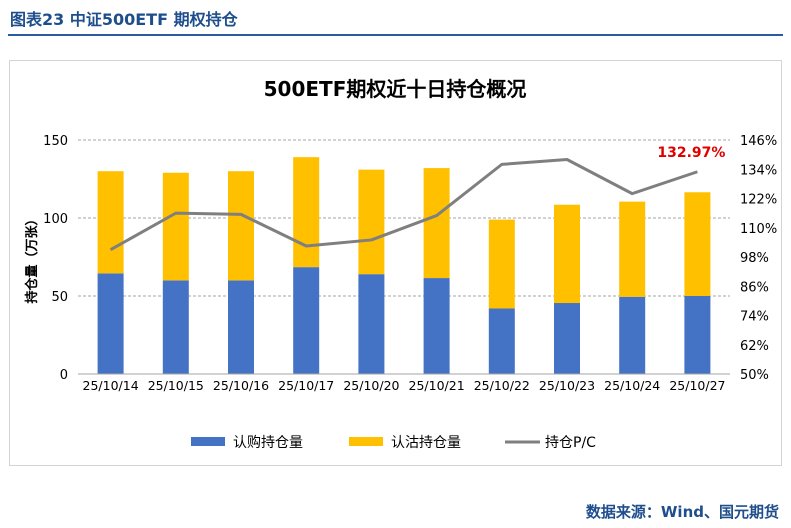  I want to click on x-tick-label: 25/10/20, so click(371, 385).